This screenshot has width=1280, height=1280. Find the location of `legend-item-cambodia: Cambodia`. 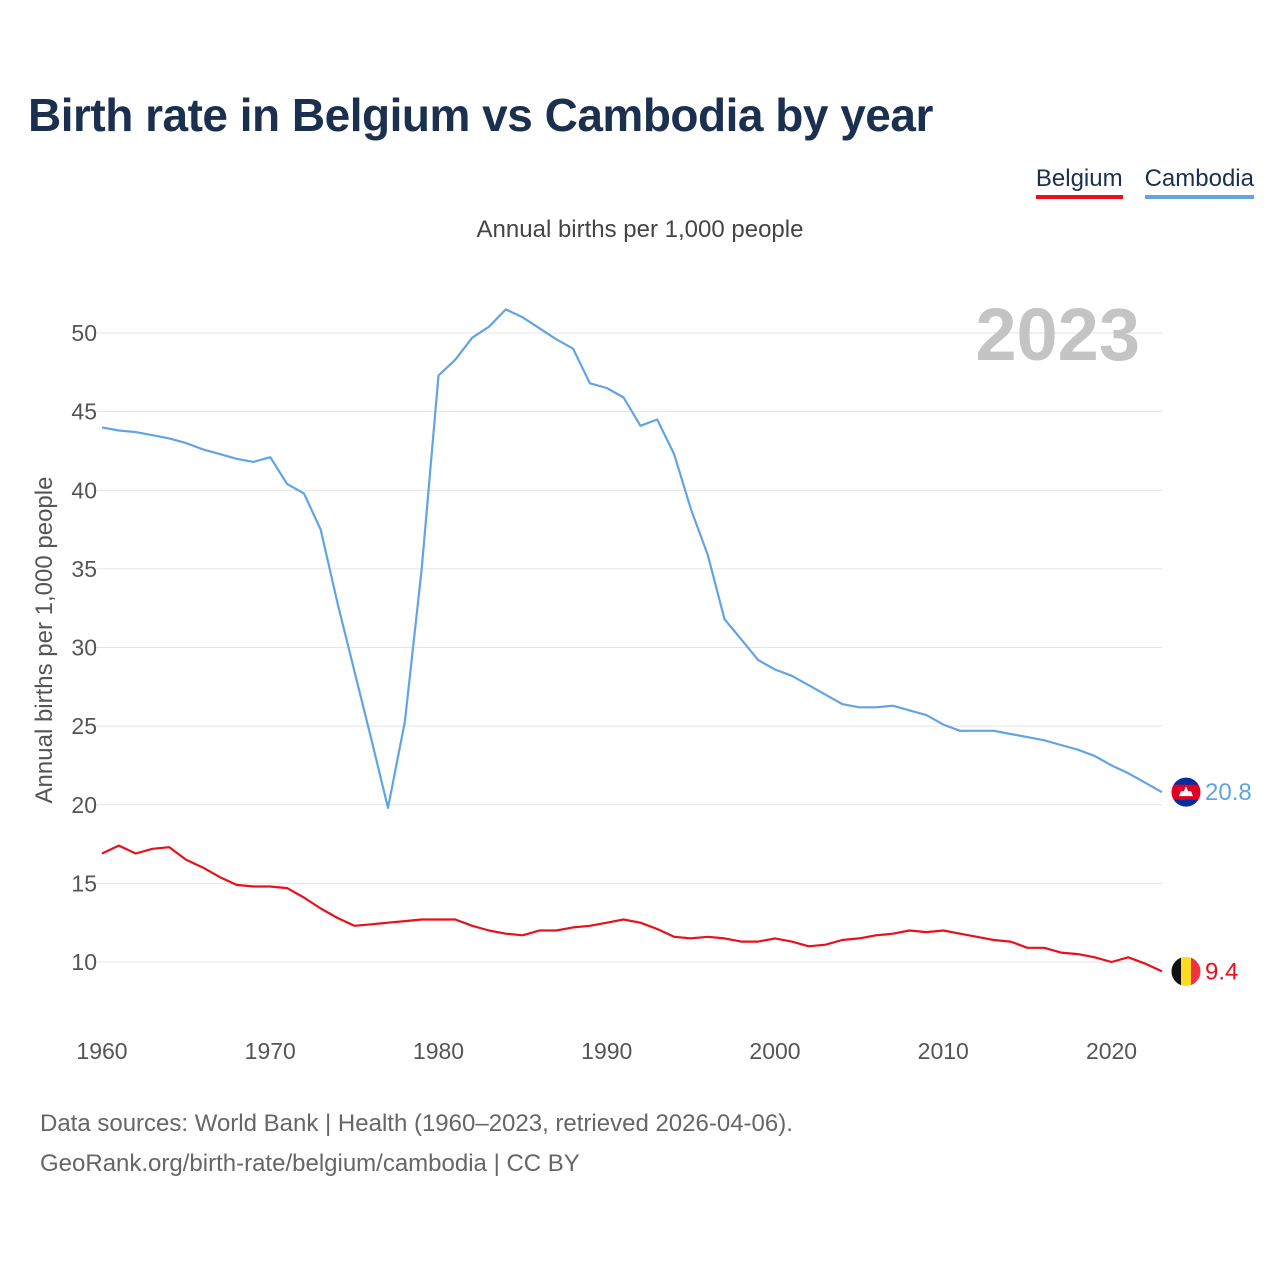

legend-item-cambodia: Cambodia is located at coordinates (1199, 182).